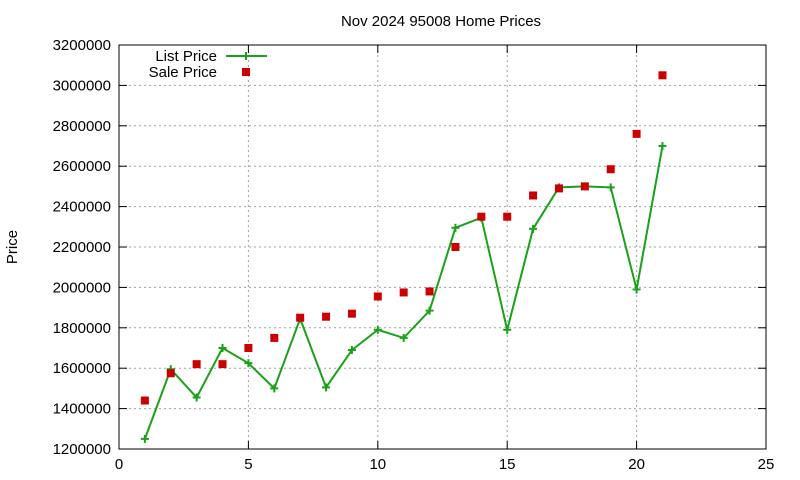 The height and width of the screenshot is (480, 800). What do you see at coordinates (119, 464) in the screenshot?
I see `x-tick-label: 0` at bounding box center [119, 464].